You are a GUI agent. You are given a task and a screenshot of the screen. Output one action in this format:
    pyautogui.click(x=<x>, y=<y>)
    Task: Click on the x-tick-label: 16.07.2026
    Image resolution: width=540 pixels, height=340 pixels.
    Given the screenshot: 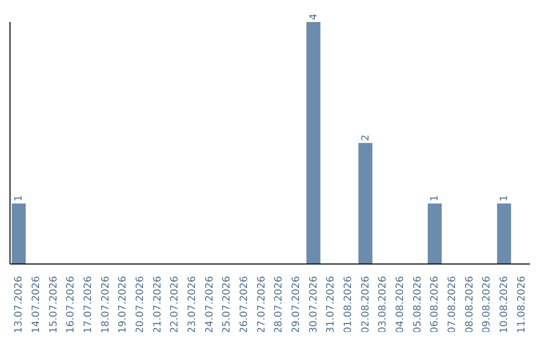 What is the action you would take?
    pyautogui.click(x=71, y=305)
    